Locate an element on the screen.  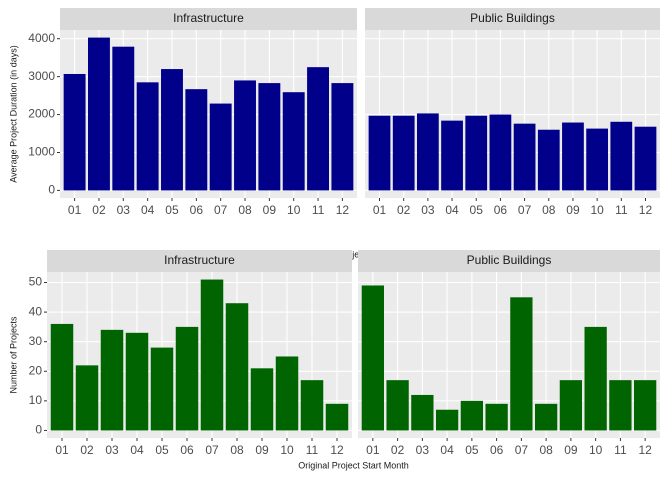
y-tick-label: 50 is located at coordinates (36, 282).